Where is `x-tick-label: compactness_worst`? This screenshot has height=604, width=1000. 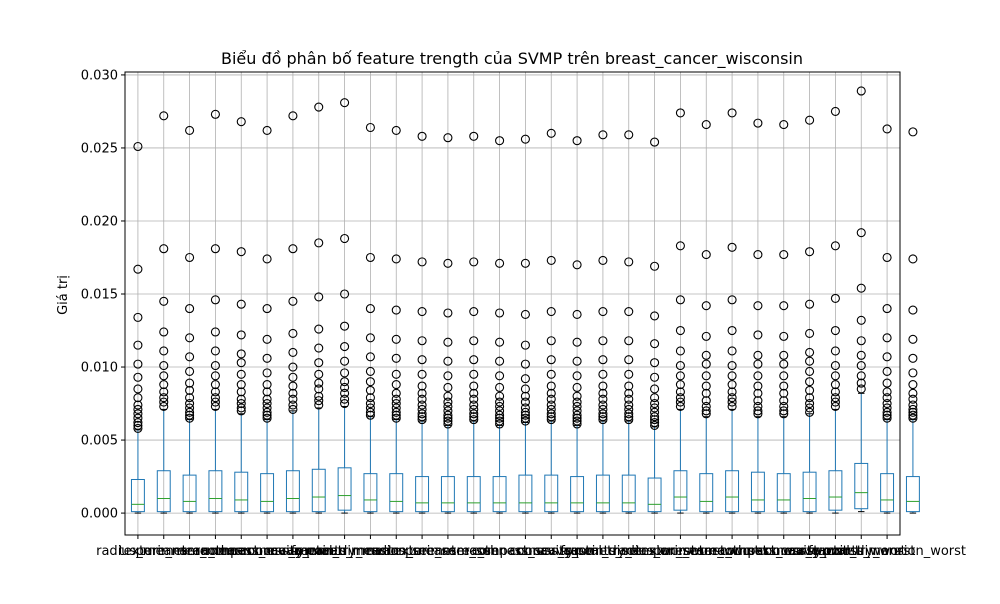 x-tick-label: compactness_worst is located at coordinates (784, 551).